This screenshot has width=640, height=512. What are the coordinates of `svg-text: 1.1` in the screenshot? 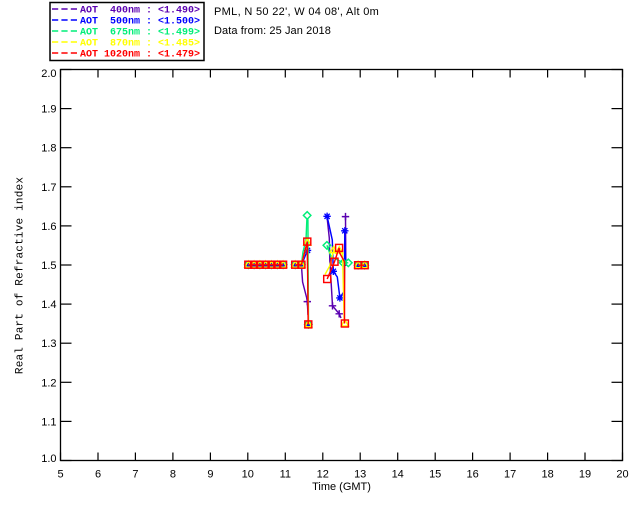 It's located at (48, 422).